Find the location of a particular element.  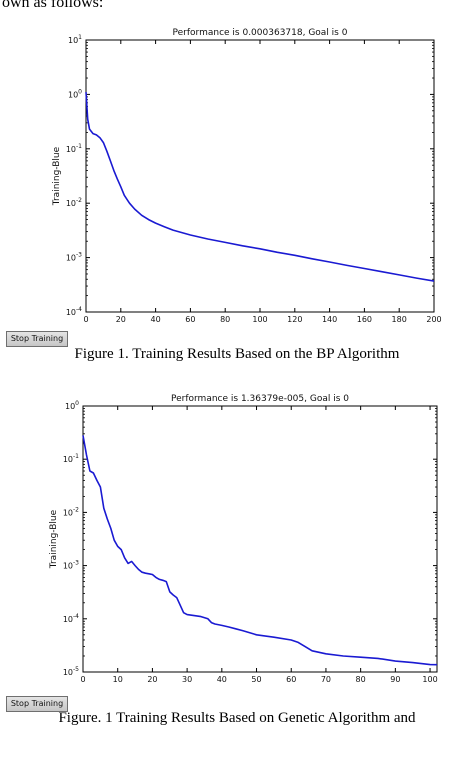

x-tick-label: 30 is located at coordinates (187, 679).